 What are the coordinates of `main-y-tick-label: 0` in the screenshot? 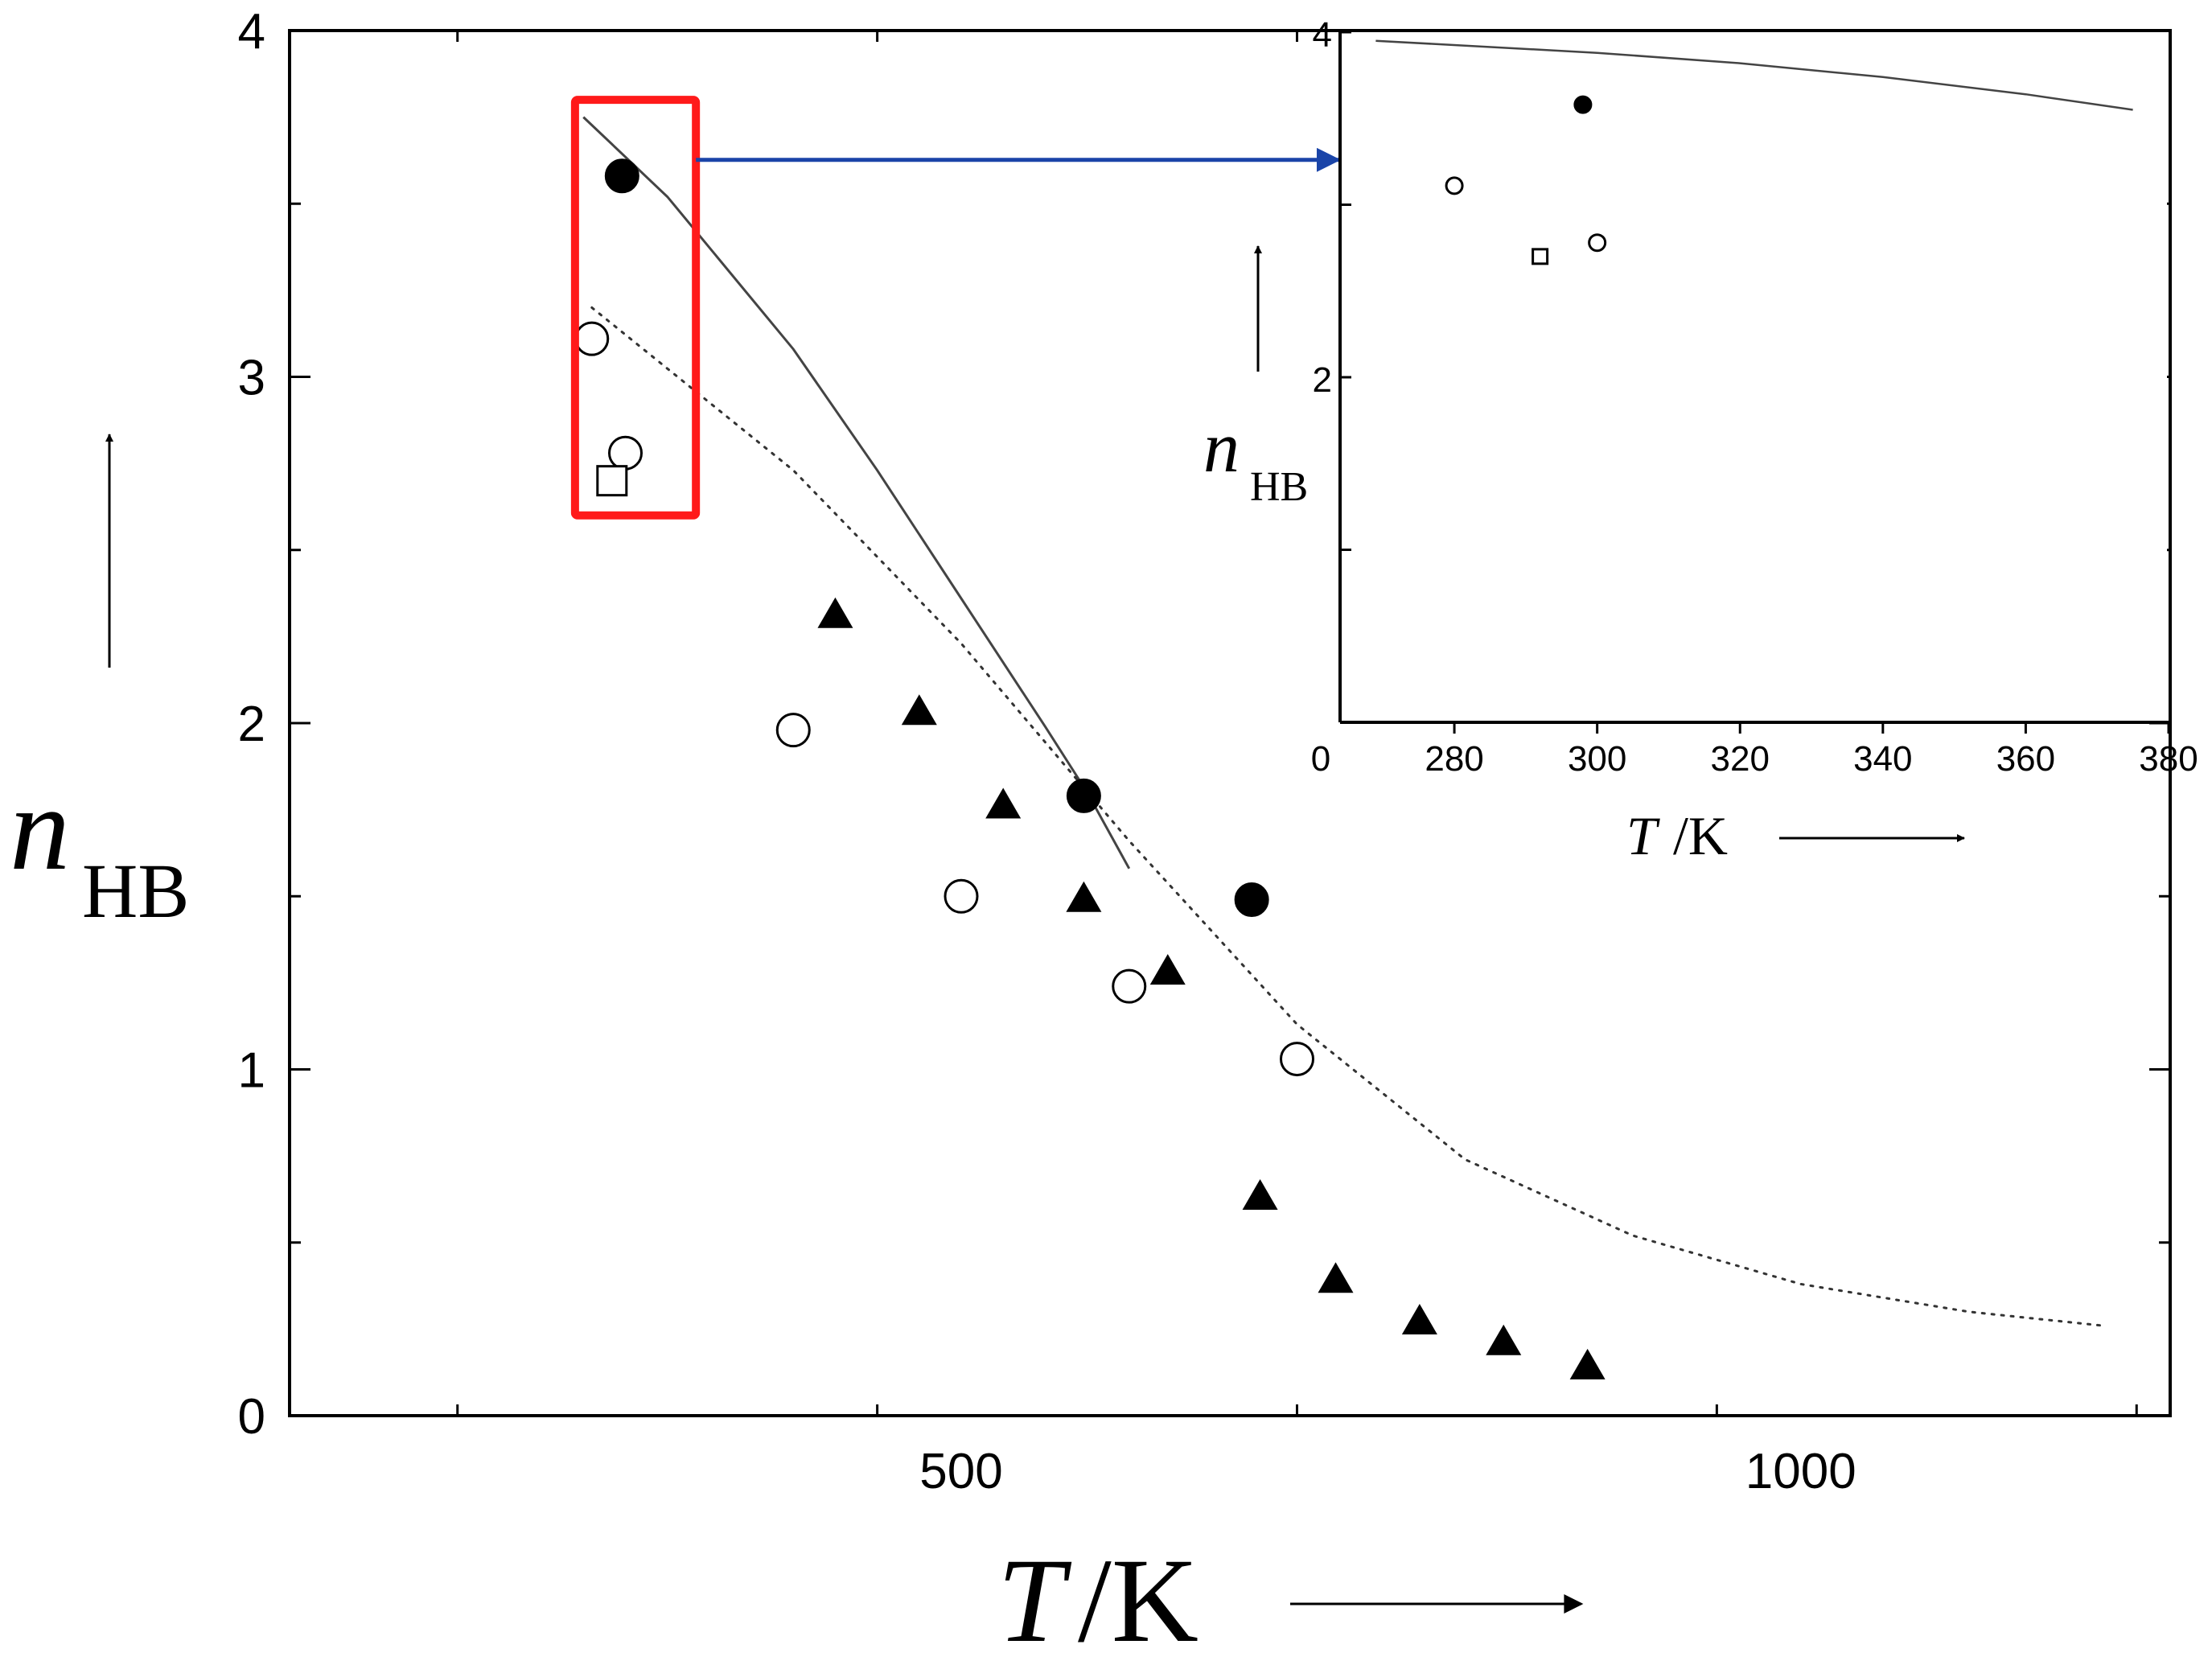 It's located at (251, 1417).